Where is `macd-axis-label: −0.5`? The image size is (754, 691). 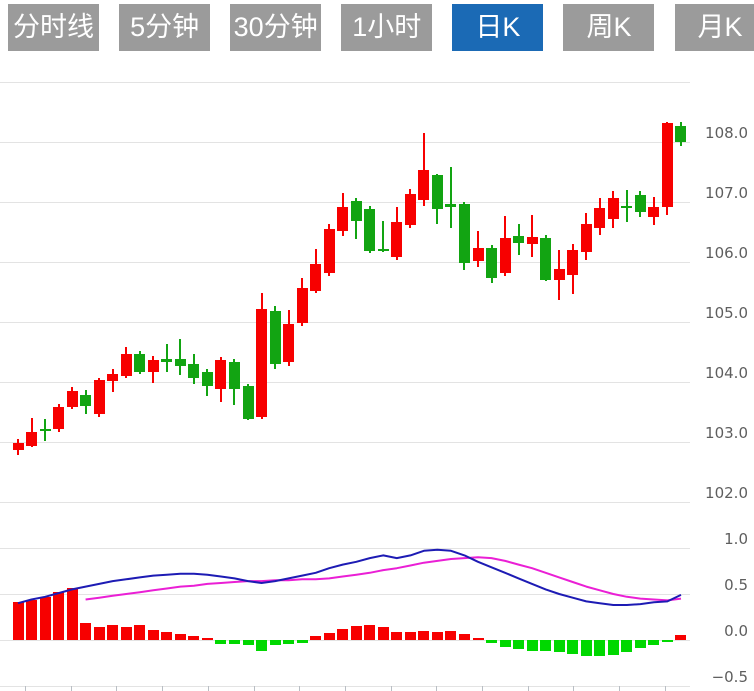 macd-axis-label: −0.5 is located at coordinates (729, 677).